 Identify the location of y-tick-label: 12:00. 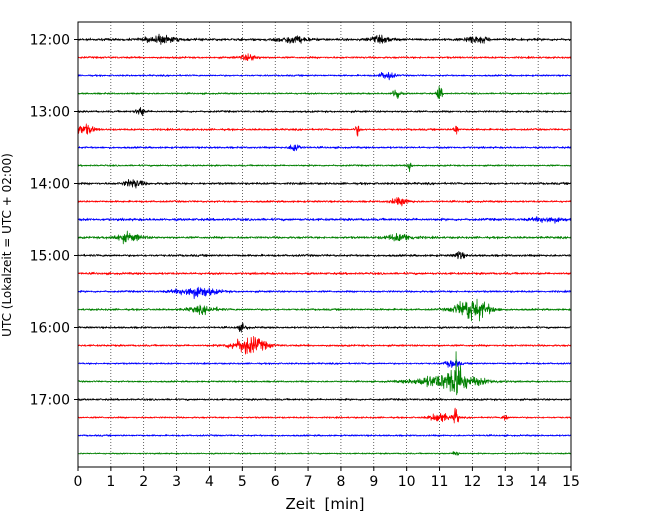
(50, 41).